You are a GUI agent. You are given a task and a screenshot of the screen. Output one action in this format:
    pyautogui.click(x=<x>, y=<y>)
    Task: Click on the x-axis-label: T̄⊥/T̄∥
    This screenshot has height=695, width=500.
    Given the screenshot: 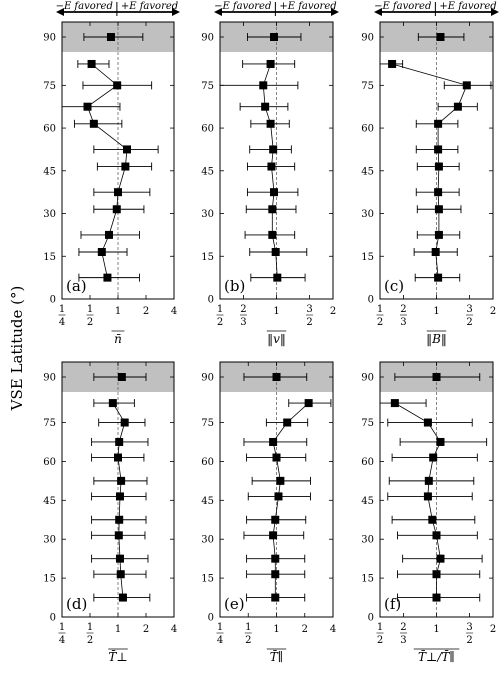 What is the action you would take?
    pyautogui.click(x=436, y=656)
    